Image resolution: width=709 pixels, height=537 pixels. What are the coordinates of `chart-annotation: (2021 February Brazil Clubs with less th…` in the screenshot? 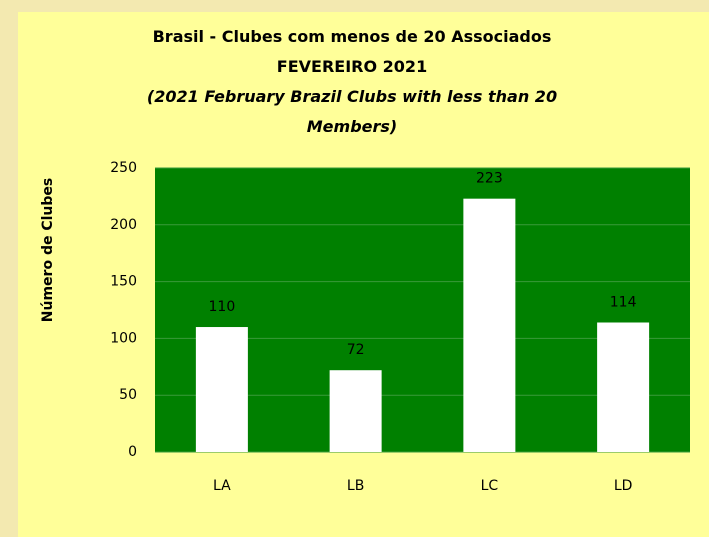 It's located at (352, 111).